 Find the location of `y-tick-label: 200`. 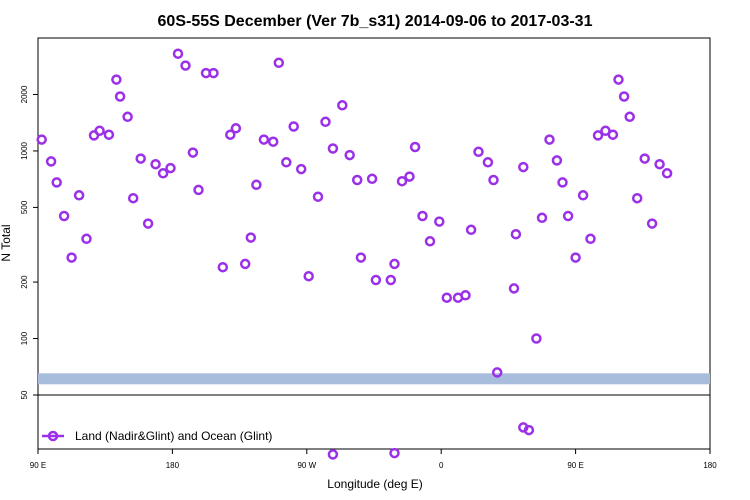

y-tick-label: 200 is located at coordinates (24, 282).